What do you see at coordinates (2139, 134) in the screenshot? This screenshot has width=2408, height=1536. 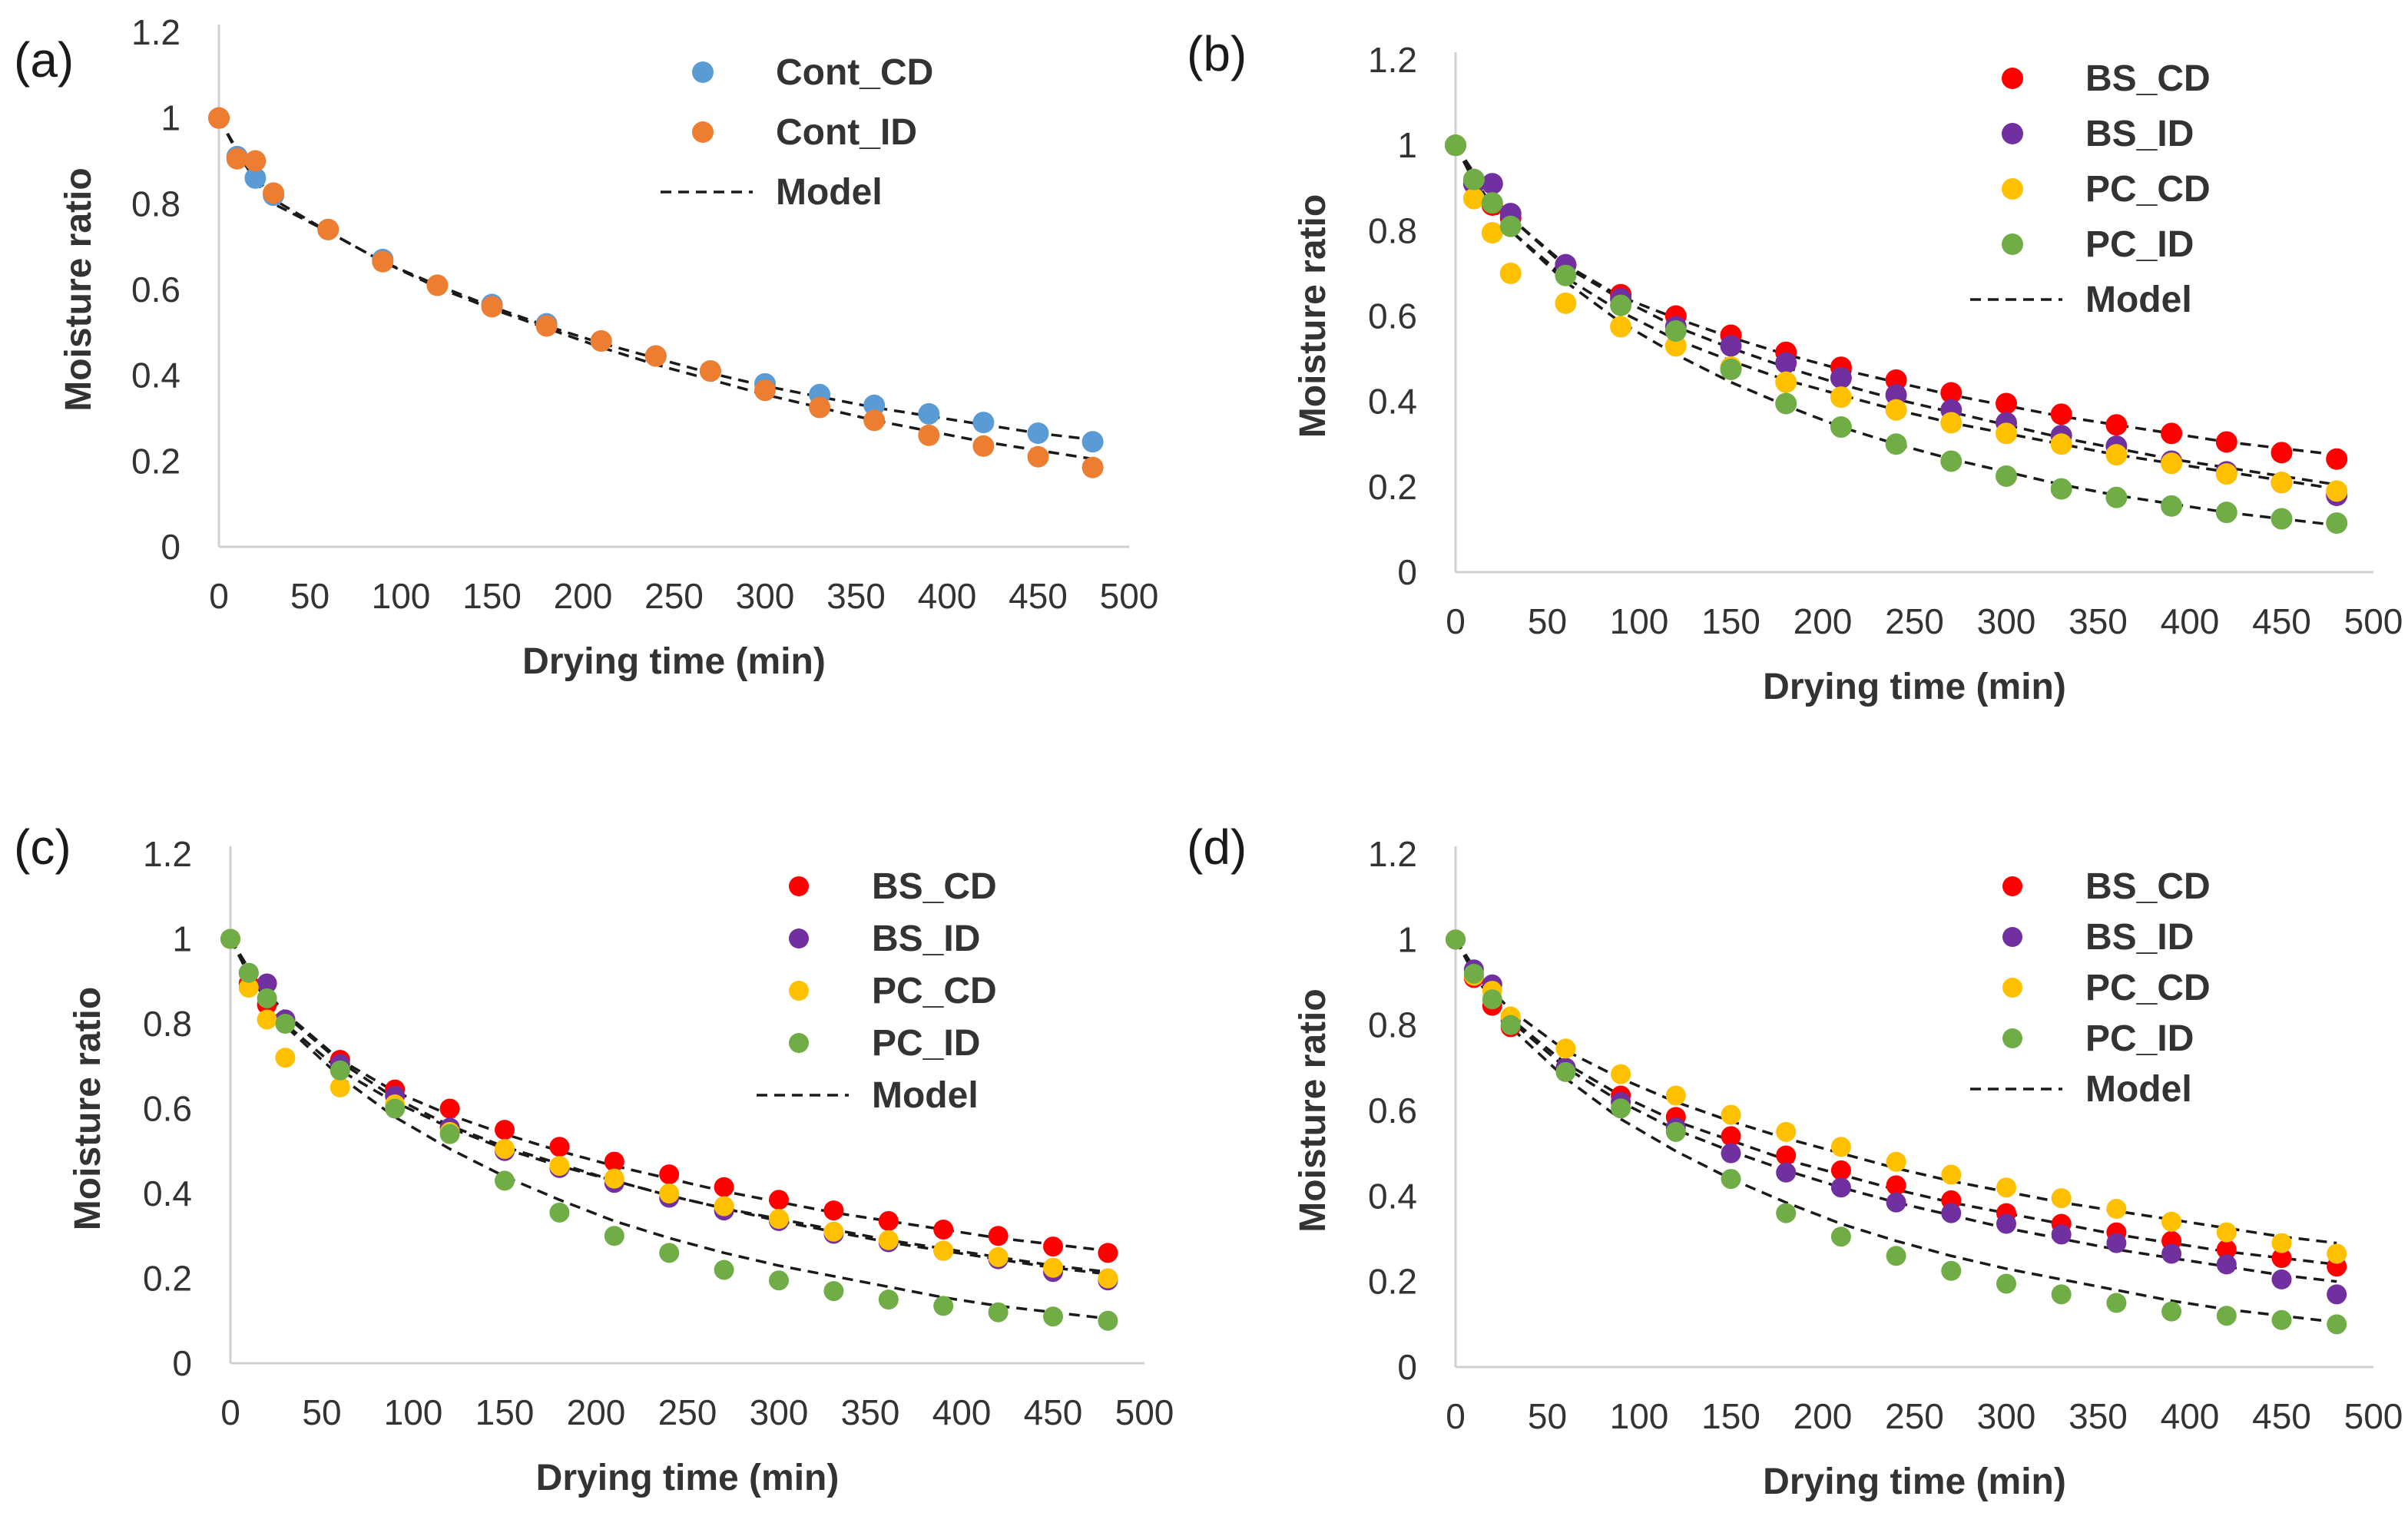 I see `legend-entry: BS_ID` at bounding box center [2139, 134].